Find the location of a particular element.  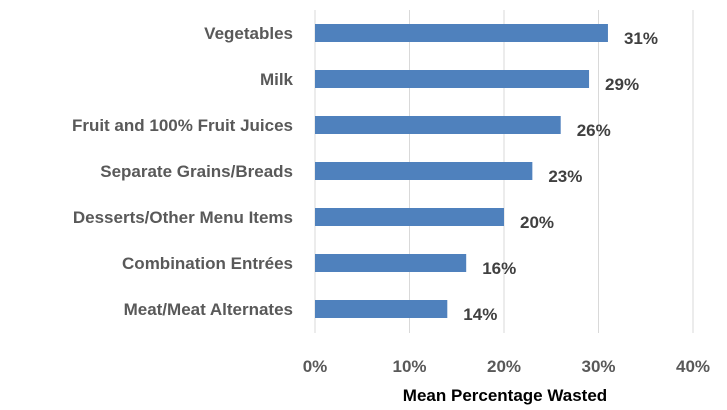

x-tick-label: 20% is located at coordinates (504, 366).